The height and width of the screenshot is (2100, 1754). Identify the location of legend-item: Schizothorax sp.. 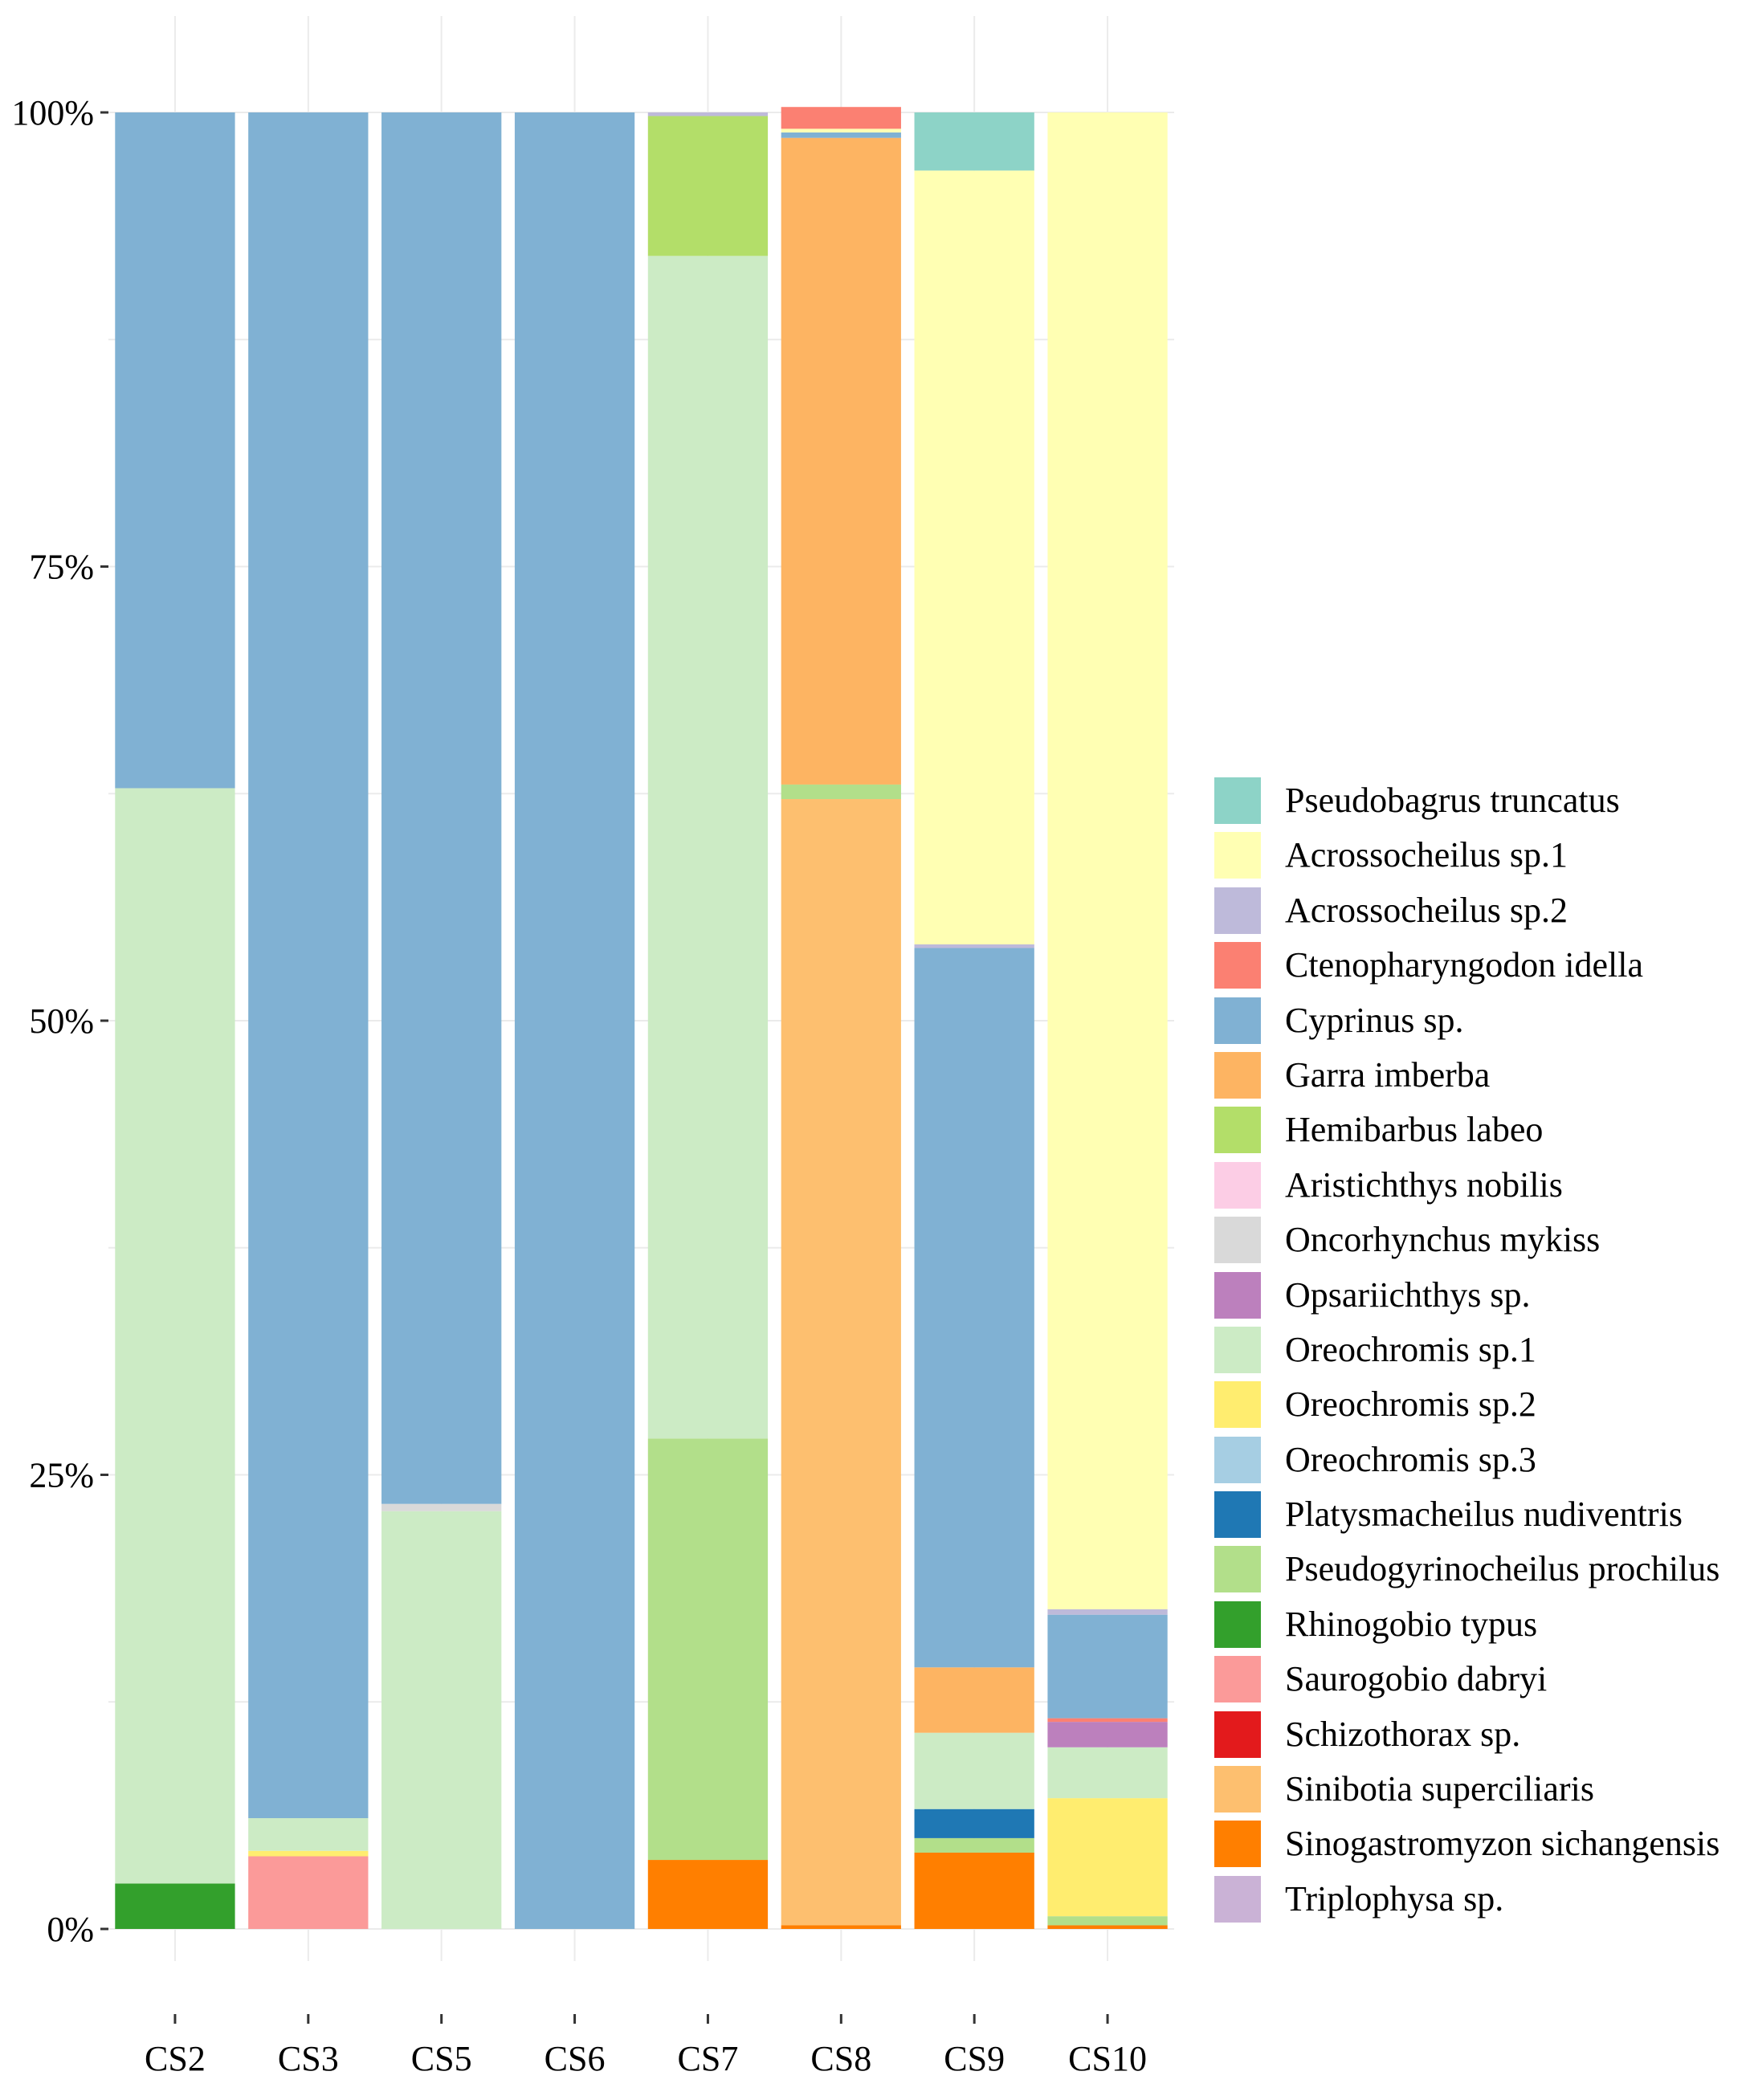
(1479, 1738).